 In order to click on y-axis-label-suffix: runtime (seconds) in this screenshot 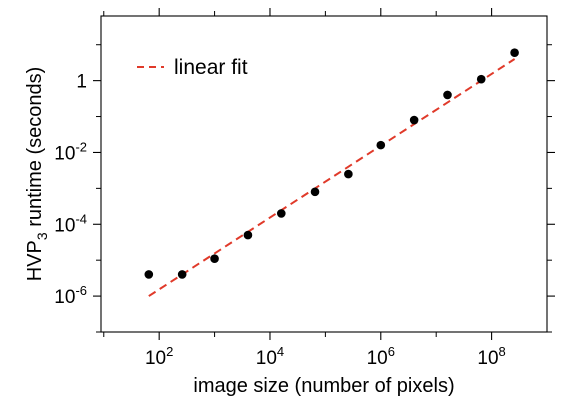, I will do `click(35, 150)`.